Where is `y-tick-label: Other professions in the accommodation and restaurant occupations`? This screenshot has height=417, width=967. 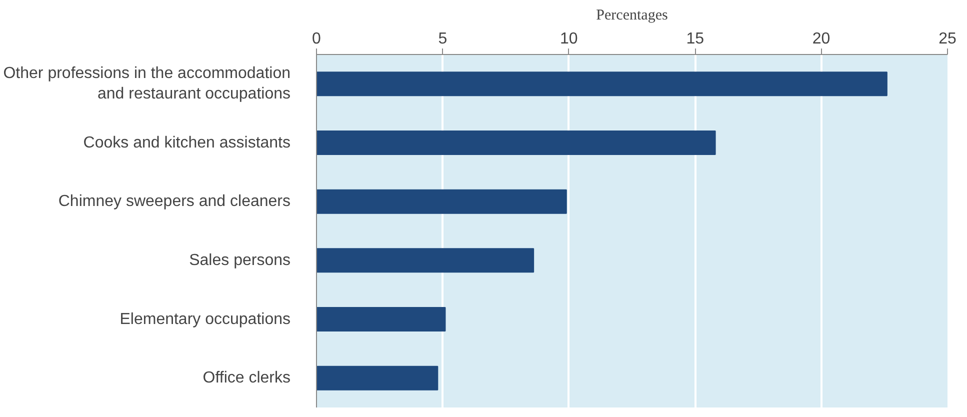 y-tick-label: Other professions in the accommodation and restaurant occupations is located at coordinates (147, 84).